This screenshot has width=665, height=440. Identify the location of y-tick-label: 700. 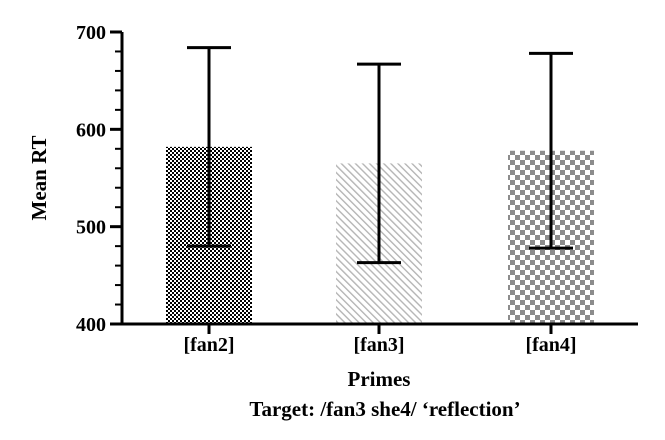
(91, 33).